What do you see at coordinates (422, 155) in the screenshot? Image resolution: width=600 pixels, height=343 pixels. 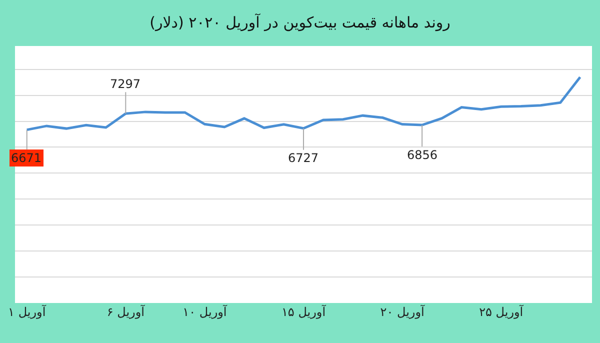 I see `data-label: 6856` at bounding box center [422, 155].